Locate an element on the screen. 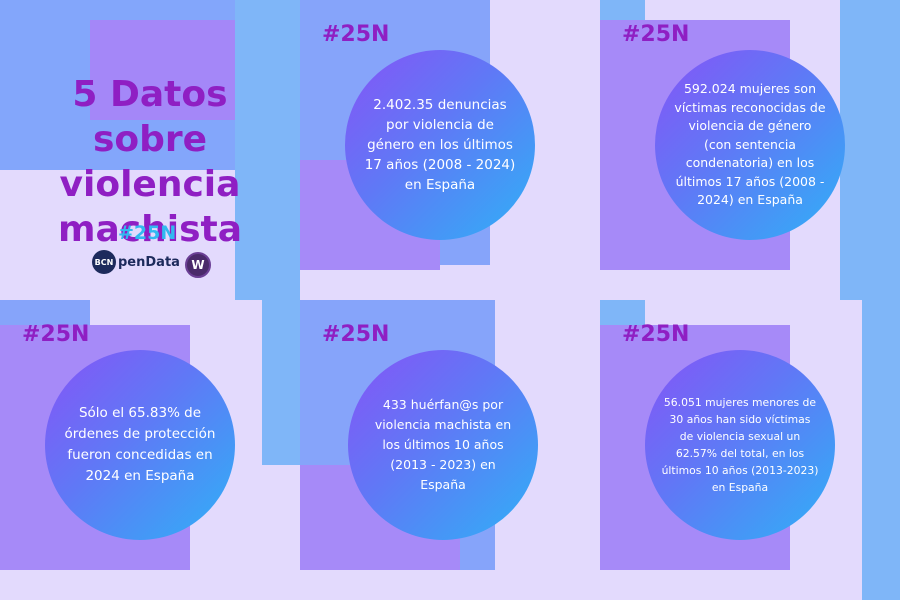 The image size is (900, 600). page-title: 5 Datos sobre violencia machista is located at coordinates (150, 162).